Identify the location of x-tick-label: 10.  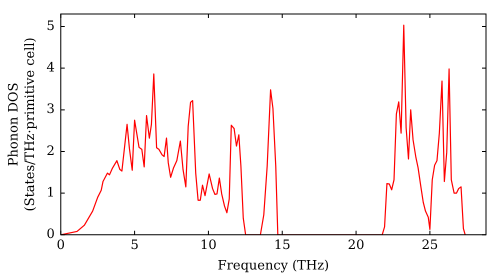
(208, 245).